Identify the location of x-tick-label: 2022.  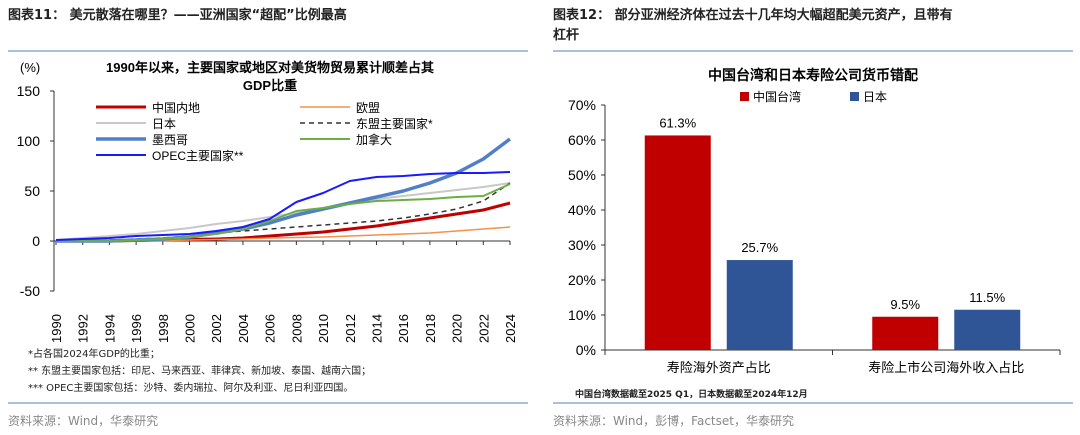
(483, 328).